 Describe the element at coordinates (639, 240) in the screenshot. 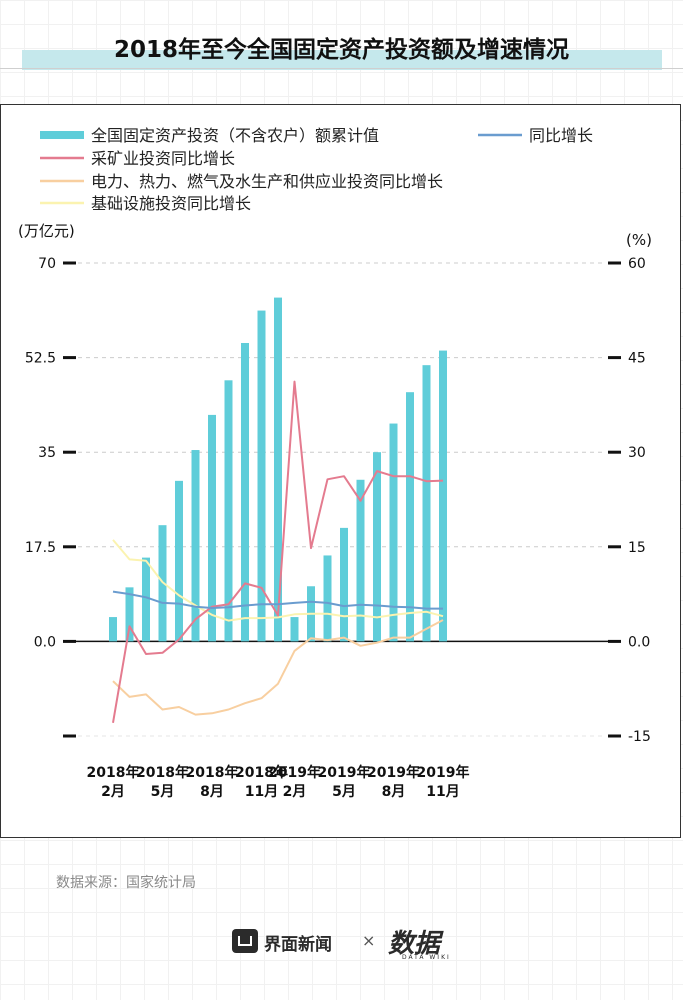

I see `y-right-unit-label: (%)` at that location.